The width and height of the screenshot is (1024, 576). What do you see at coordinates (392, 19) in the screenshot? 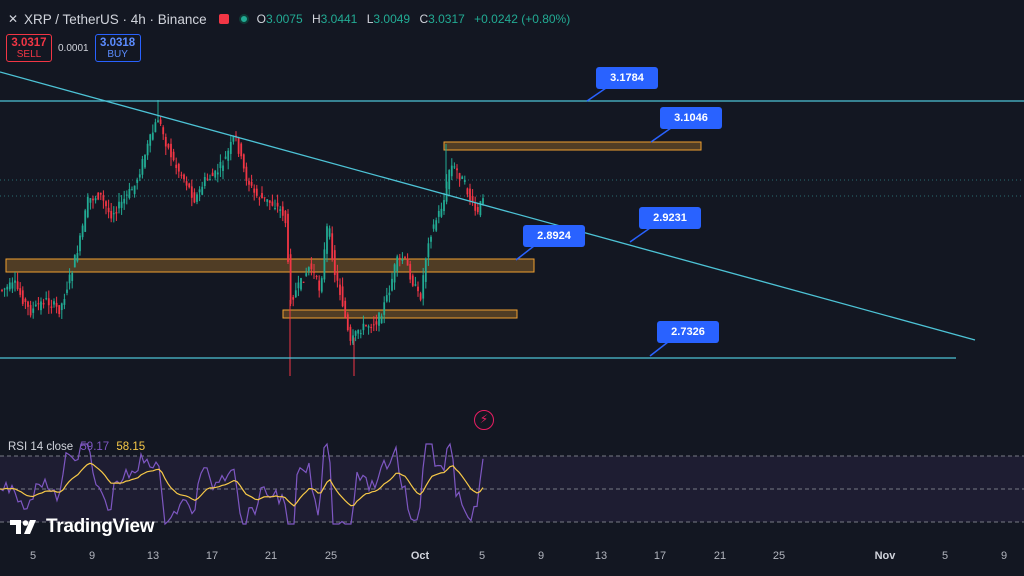
I see `low-value: 3.0049` at bounding box center [392, 19].